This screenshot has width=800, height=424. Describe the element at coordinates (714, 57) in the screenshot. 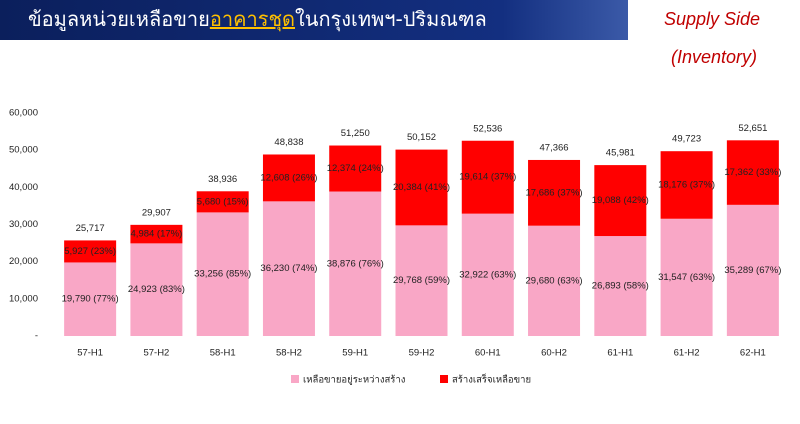

I see `subtitle: (Inventory)` at that location.